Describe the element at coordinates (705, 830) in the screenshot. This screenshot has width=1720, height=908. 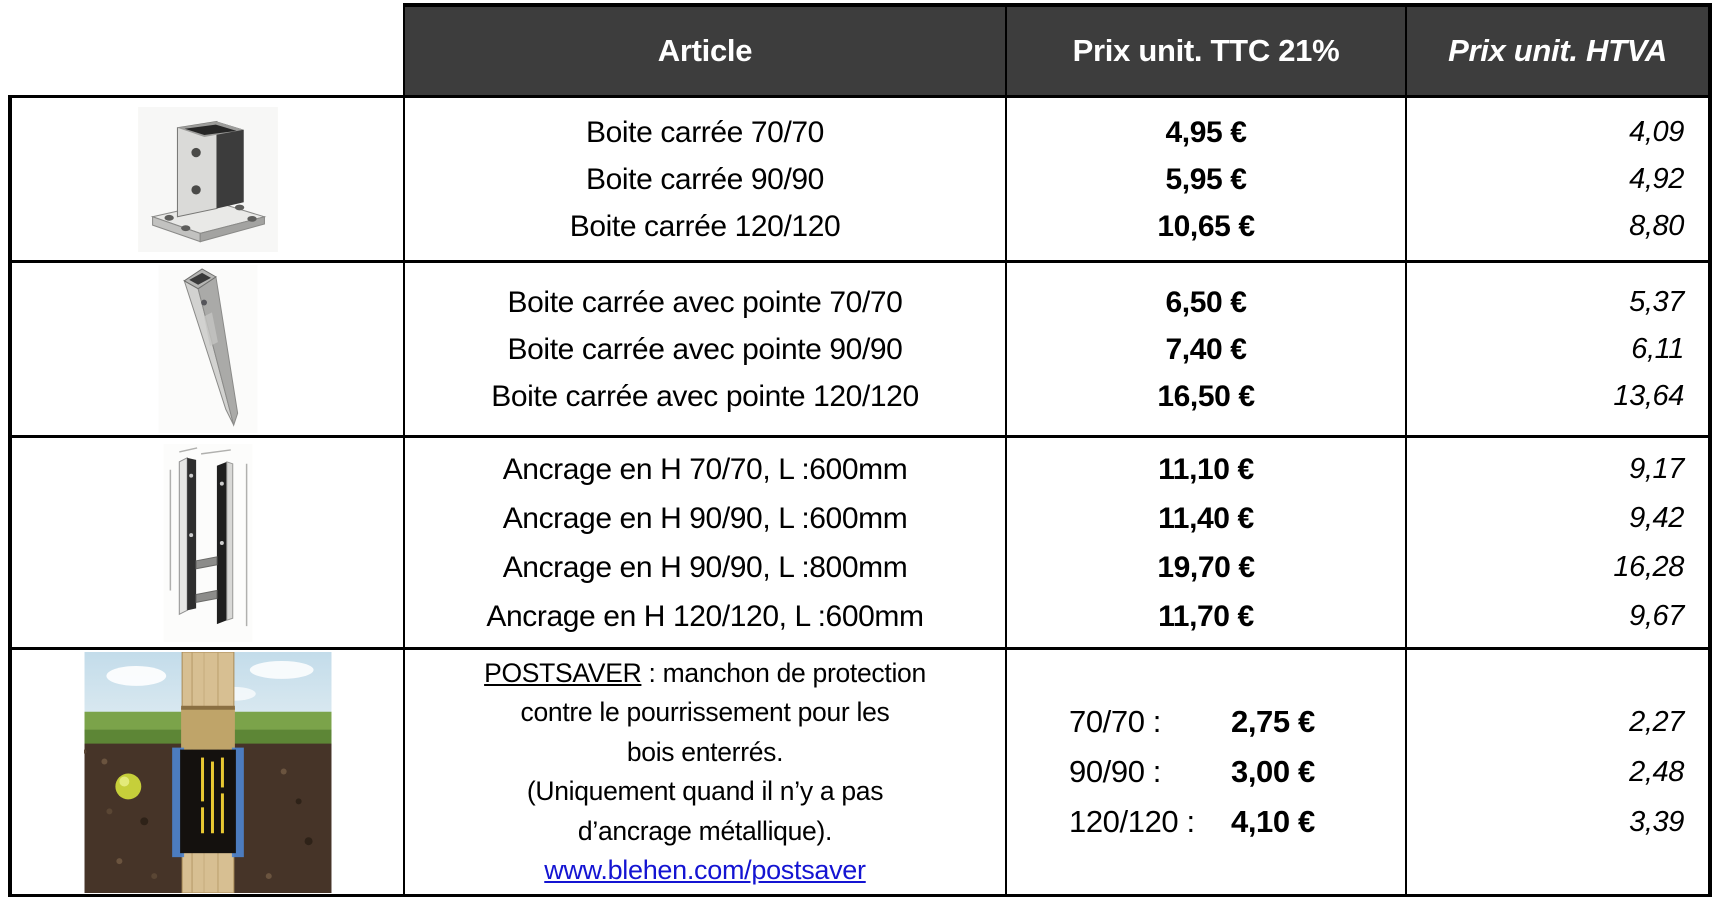
I see `postsaver-desc-line: d’ancrage métallique).` at that location.